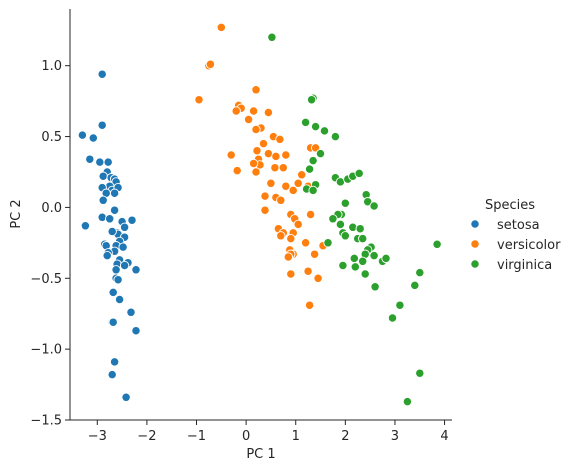 The width and height of the screenshot is (574, 470). What do you see at coordinates (518, 225) in the screenshot?
I see `legend-label-setosa: setosa` at bounding box center [518, 225].